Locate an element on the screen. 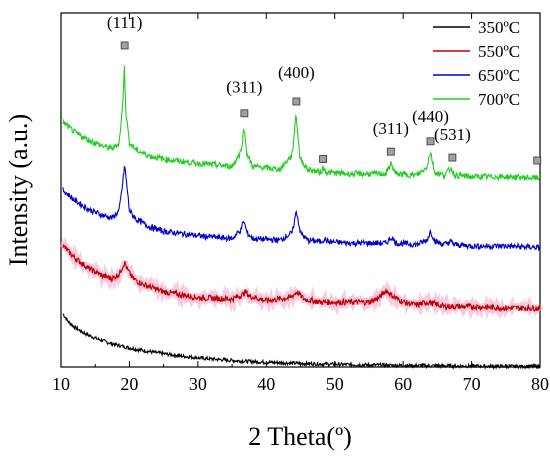 The width and height of the screenshot is (550, 464). legend-label: 650ºC is located at coordinates (499, 75).